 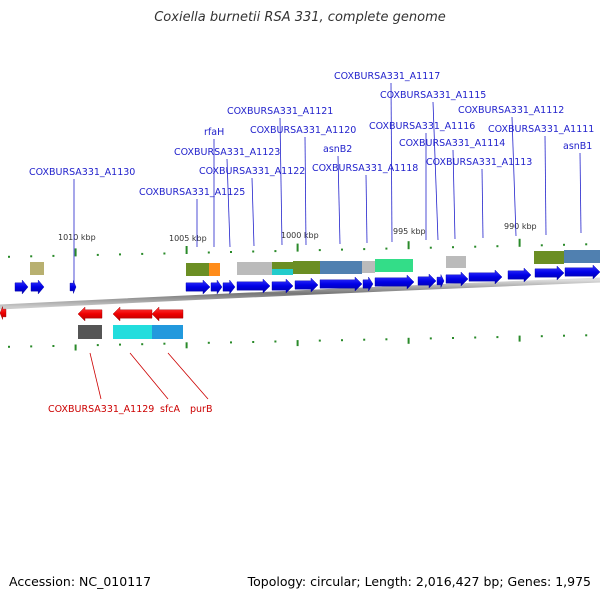 What do you see at coordinates (433, 95) in the screenshot?
I see `forward-gene-label: COXBURSA331_A1115` at bounding box center [433, 95].